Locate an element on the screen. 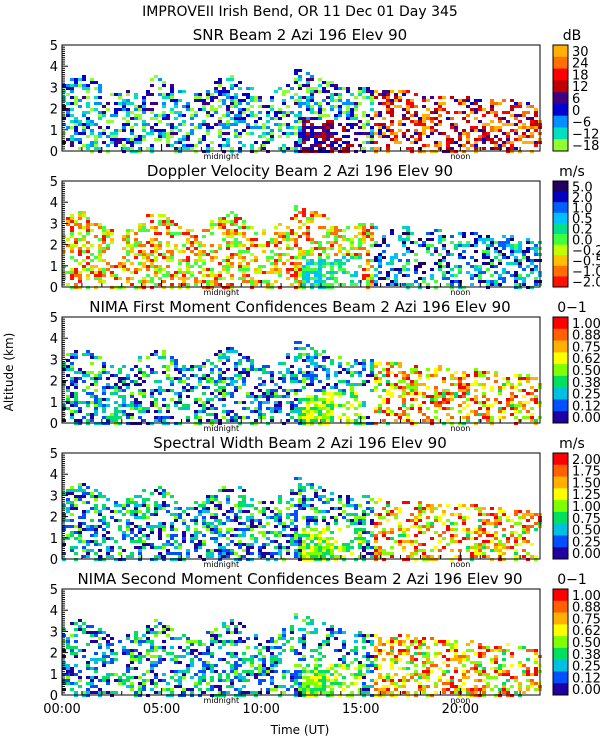  y-tick-label: 0 is located at coordinates (54, 288).